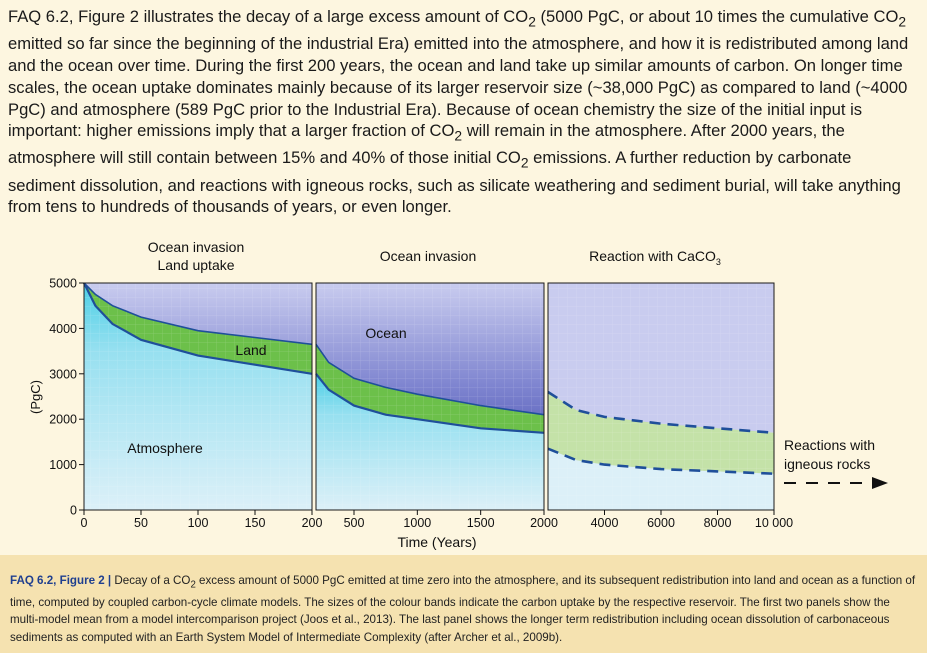 The image size is (927, 653). I want to click on x-axis-label: Time (Years), so click(436, 542).